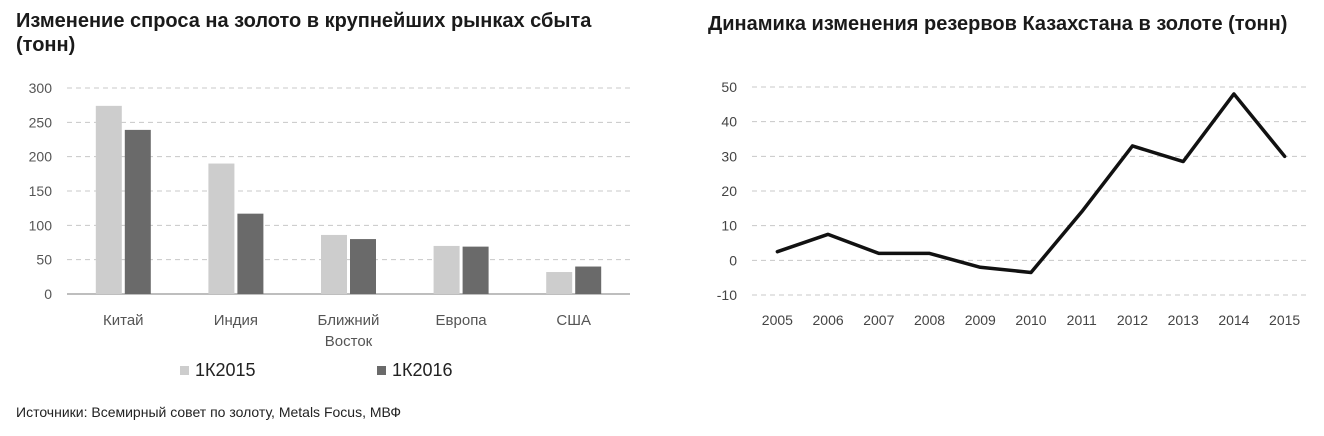 Image resolution: width=1324 pixels, height=436 pixels. I want to click on legend-item-1k2016: 1К2016, so click(415, 370).